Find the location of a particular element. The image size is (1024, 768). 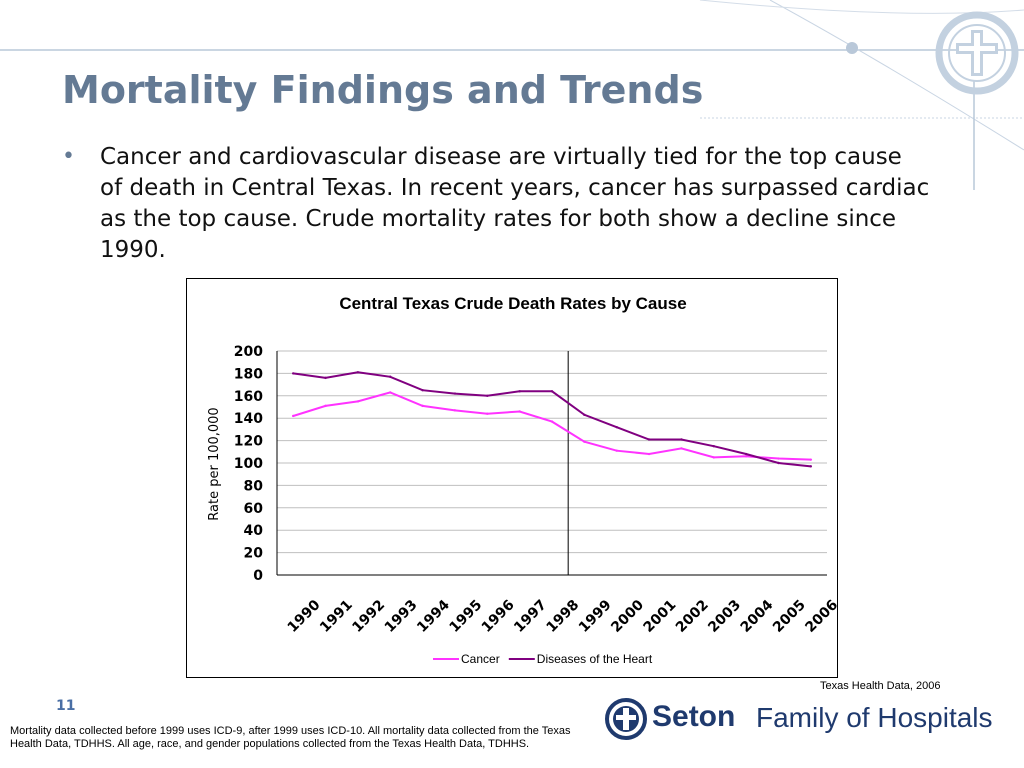

x-tick-label: 2001 is located at coordinates (660, 616).